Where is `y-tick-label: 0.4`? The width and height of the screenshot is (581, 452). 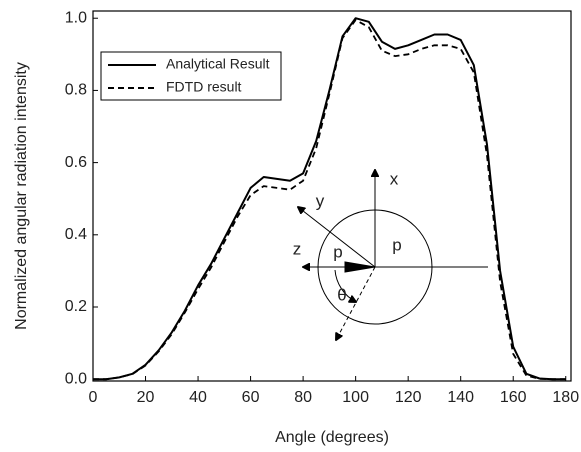 y-tick-label: 0.4 is located at coordinates (76, 234).